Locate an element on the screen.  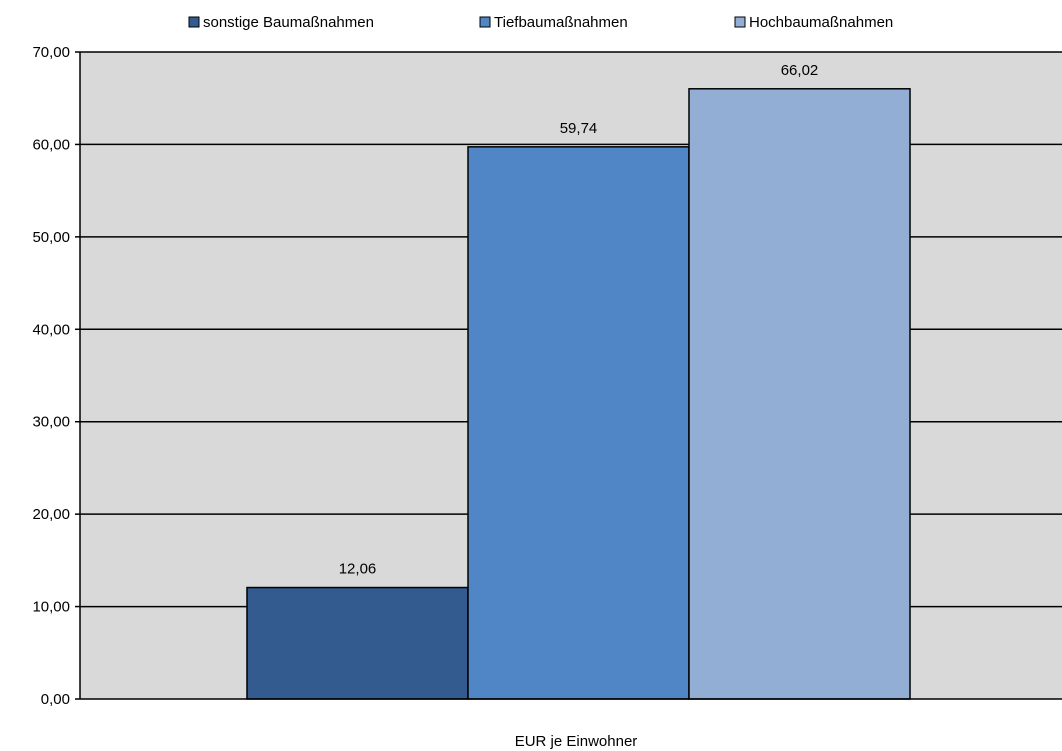
y-tick-label: 0,00 is located at coordinates (55, 699).